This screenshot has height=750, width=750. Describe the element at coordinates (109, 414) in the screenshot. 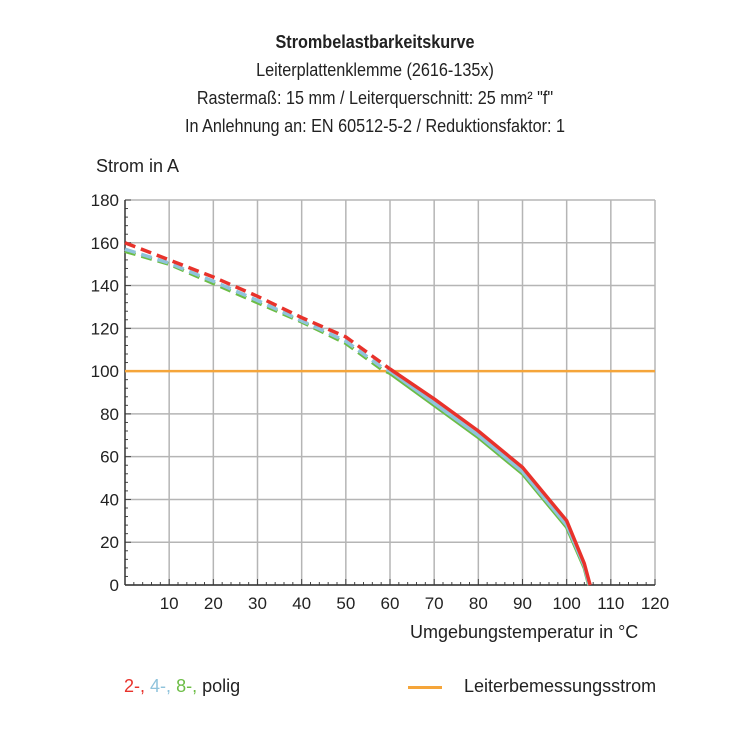

I see `y-tick-label: 80` at that location.